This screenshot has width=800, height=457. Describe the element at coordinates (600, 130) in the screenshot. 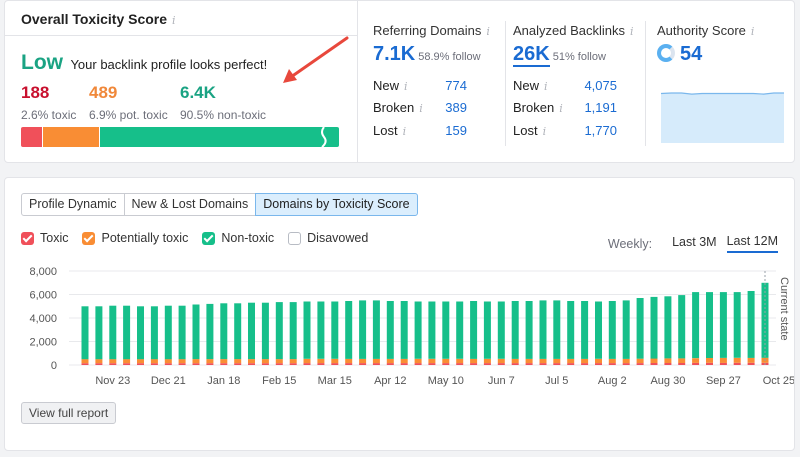

I see `backlinks-lost-value: 1,770` at that location.